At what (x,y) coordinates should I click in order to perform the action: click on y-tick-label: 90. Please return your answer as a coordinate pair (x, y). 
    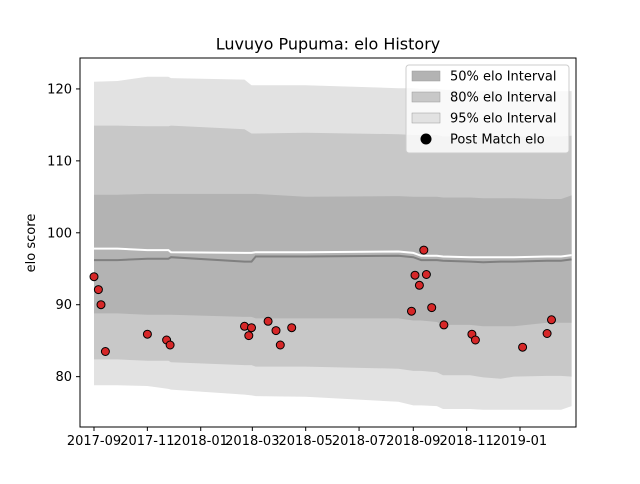
    Looking at the image, I should click on (63, 305).